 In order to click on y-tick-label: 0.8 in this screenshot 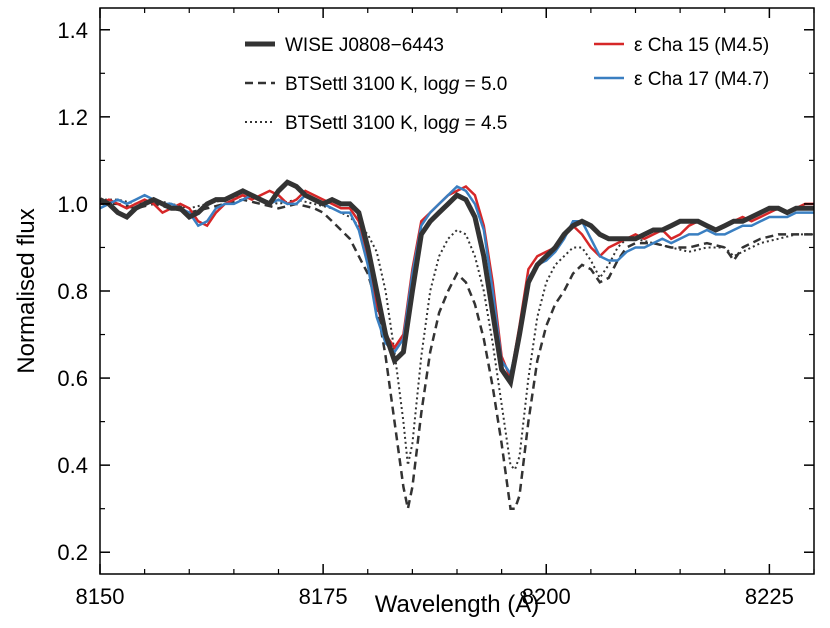, I will do `click(72, 291)`.